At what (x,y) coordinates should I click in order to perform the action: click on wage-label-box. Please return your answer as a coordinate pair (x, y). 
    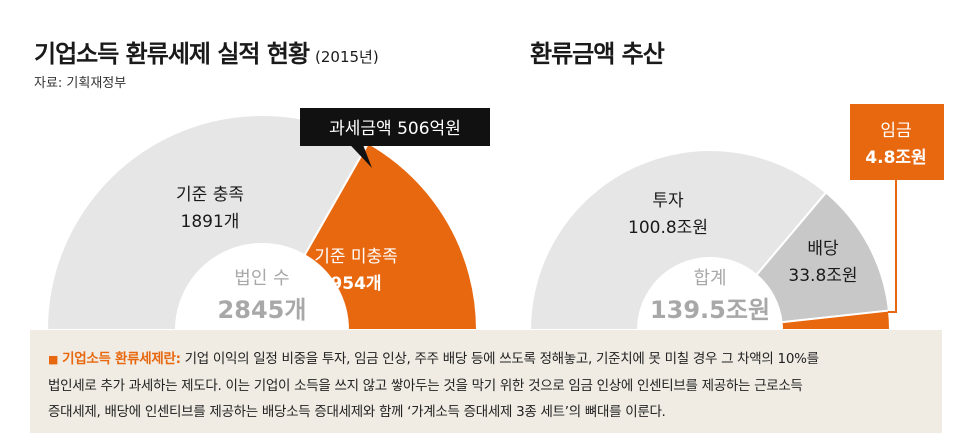
    Looking at the image, I should click on (897, 142).